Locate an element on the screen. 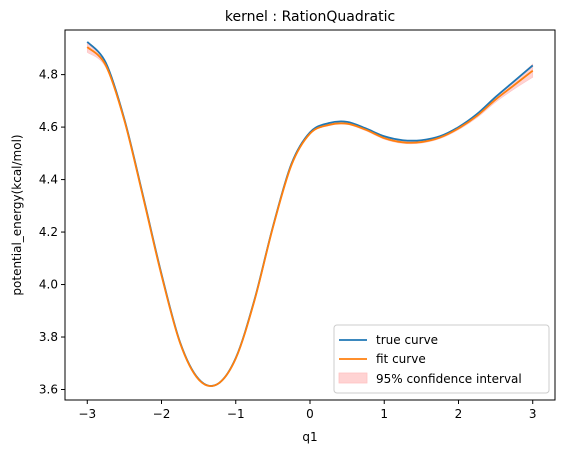  legend-label-fit-curve: fit curve is located at coordinates (401, 359).